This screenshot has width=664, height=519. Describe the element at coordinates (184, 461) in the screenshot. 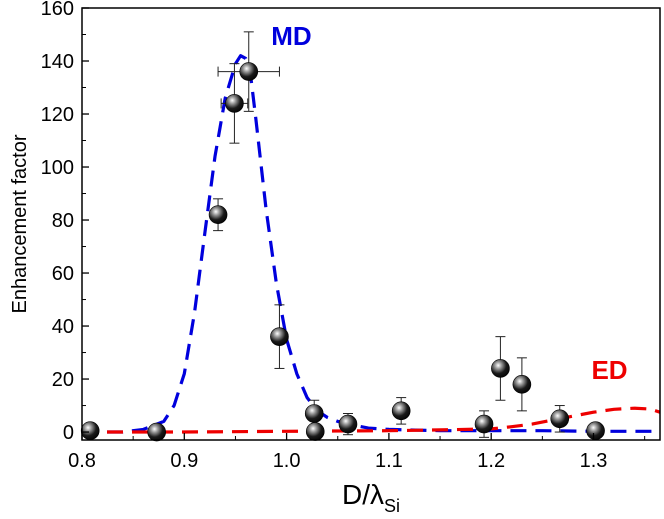

I see `x-tick-label: 0.9` at that location.